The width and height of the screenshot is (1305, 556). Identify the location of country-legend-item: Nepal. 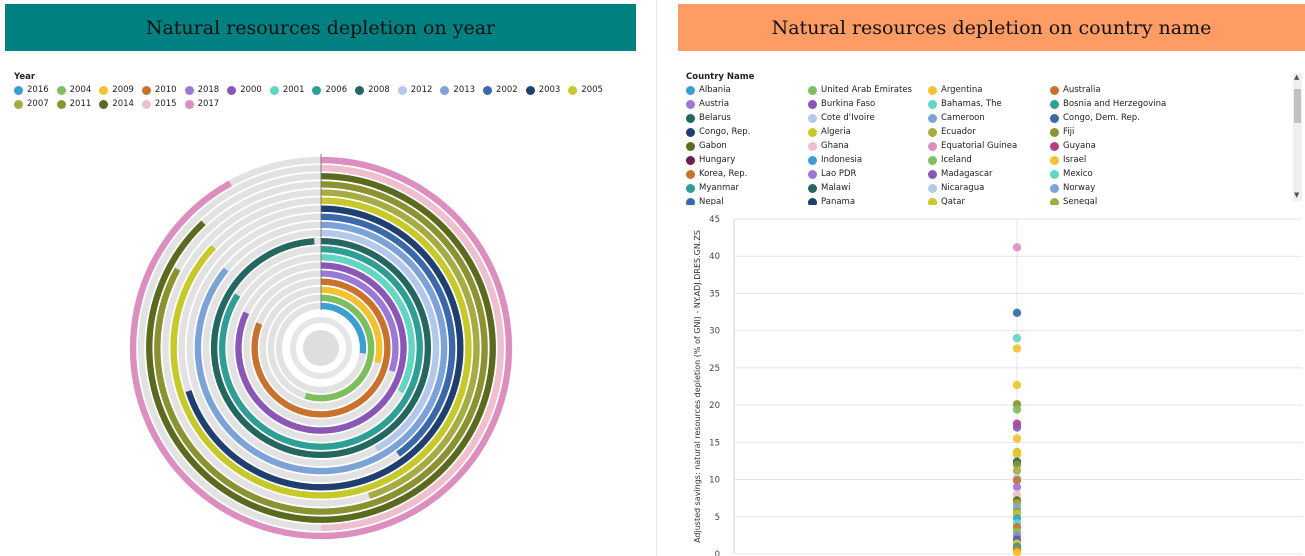
(705, 201).